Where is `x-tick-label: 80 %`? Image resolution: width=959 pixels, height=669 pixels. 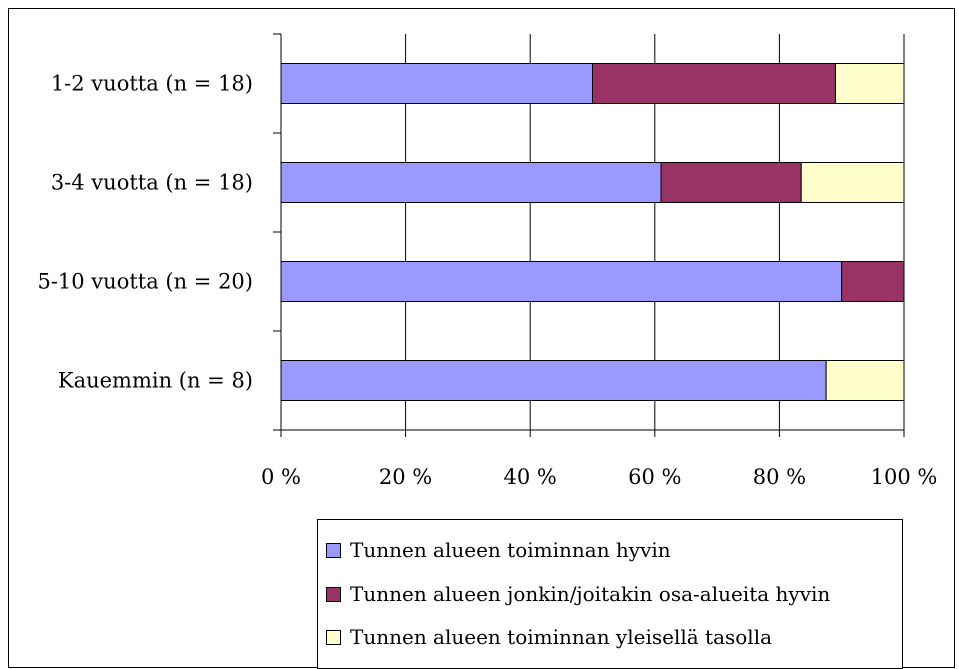 x-tick-label: 80 % is located at coordinates (779, 477).